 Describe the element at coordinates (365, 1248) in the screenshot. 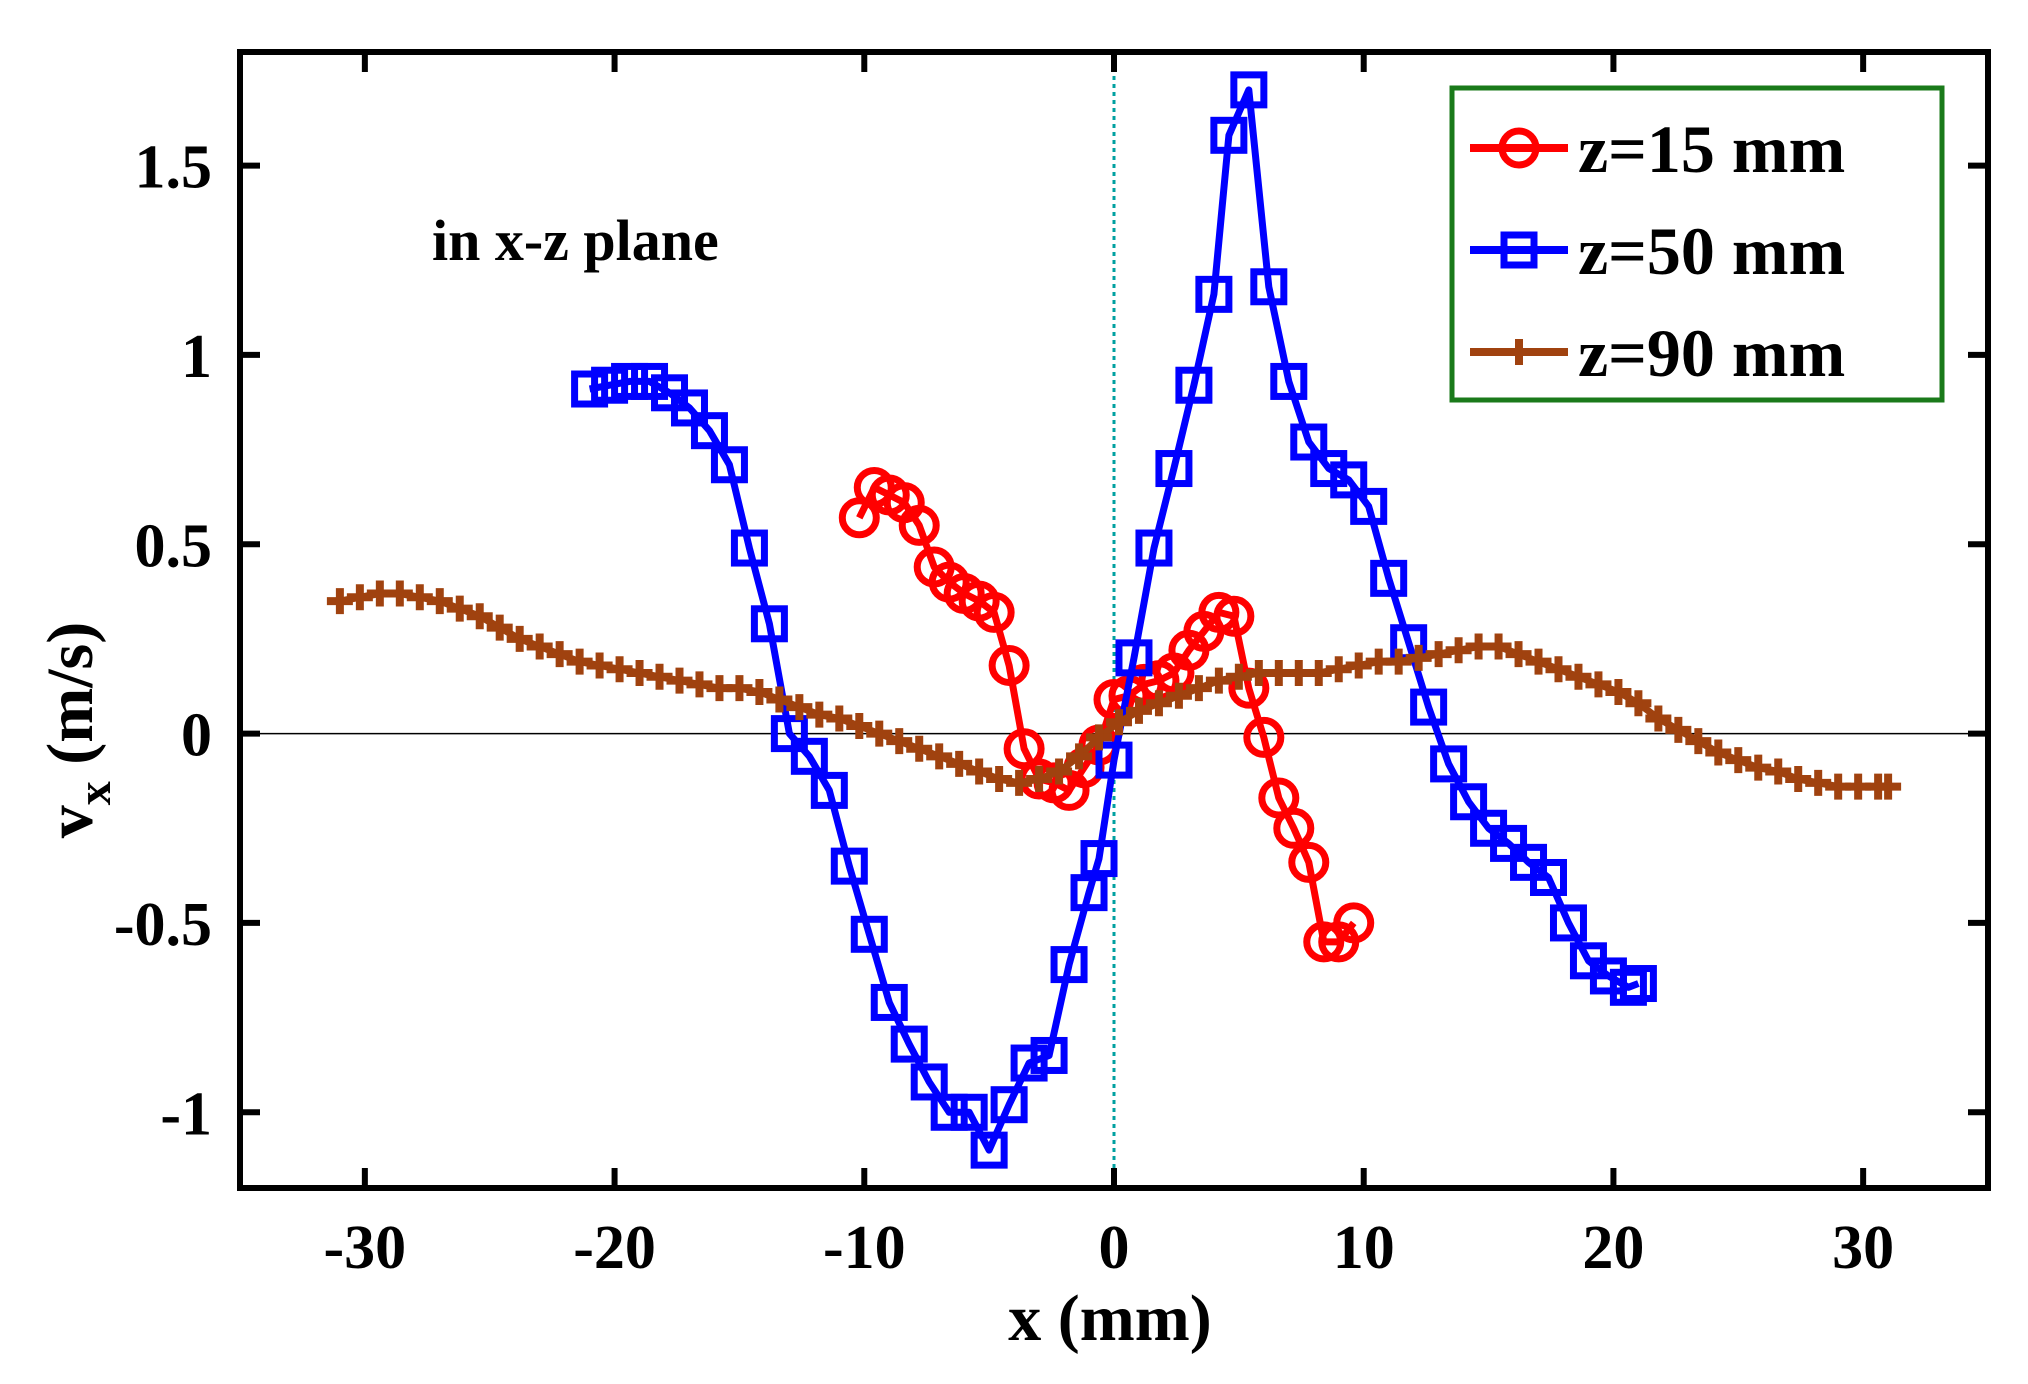

I see `x-tick-label: -30` at that location.